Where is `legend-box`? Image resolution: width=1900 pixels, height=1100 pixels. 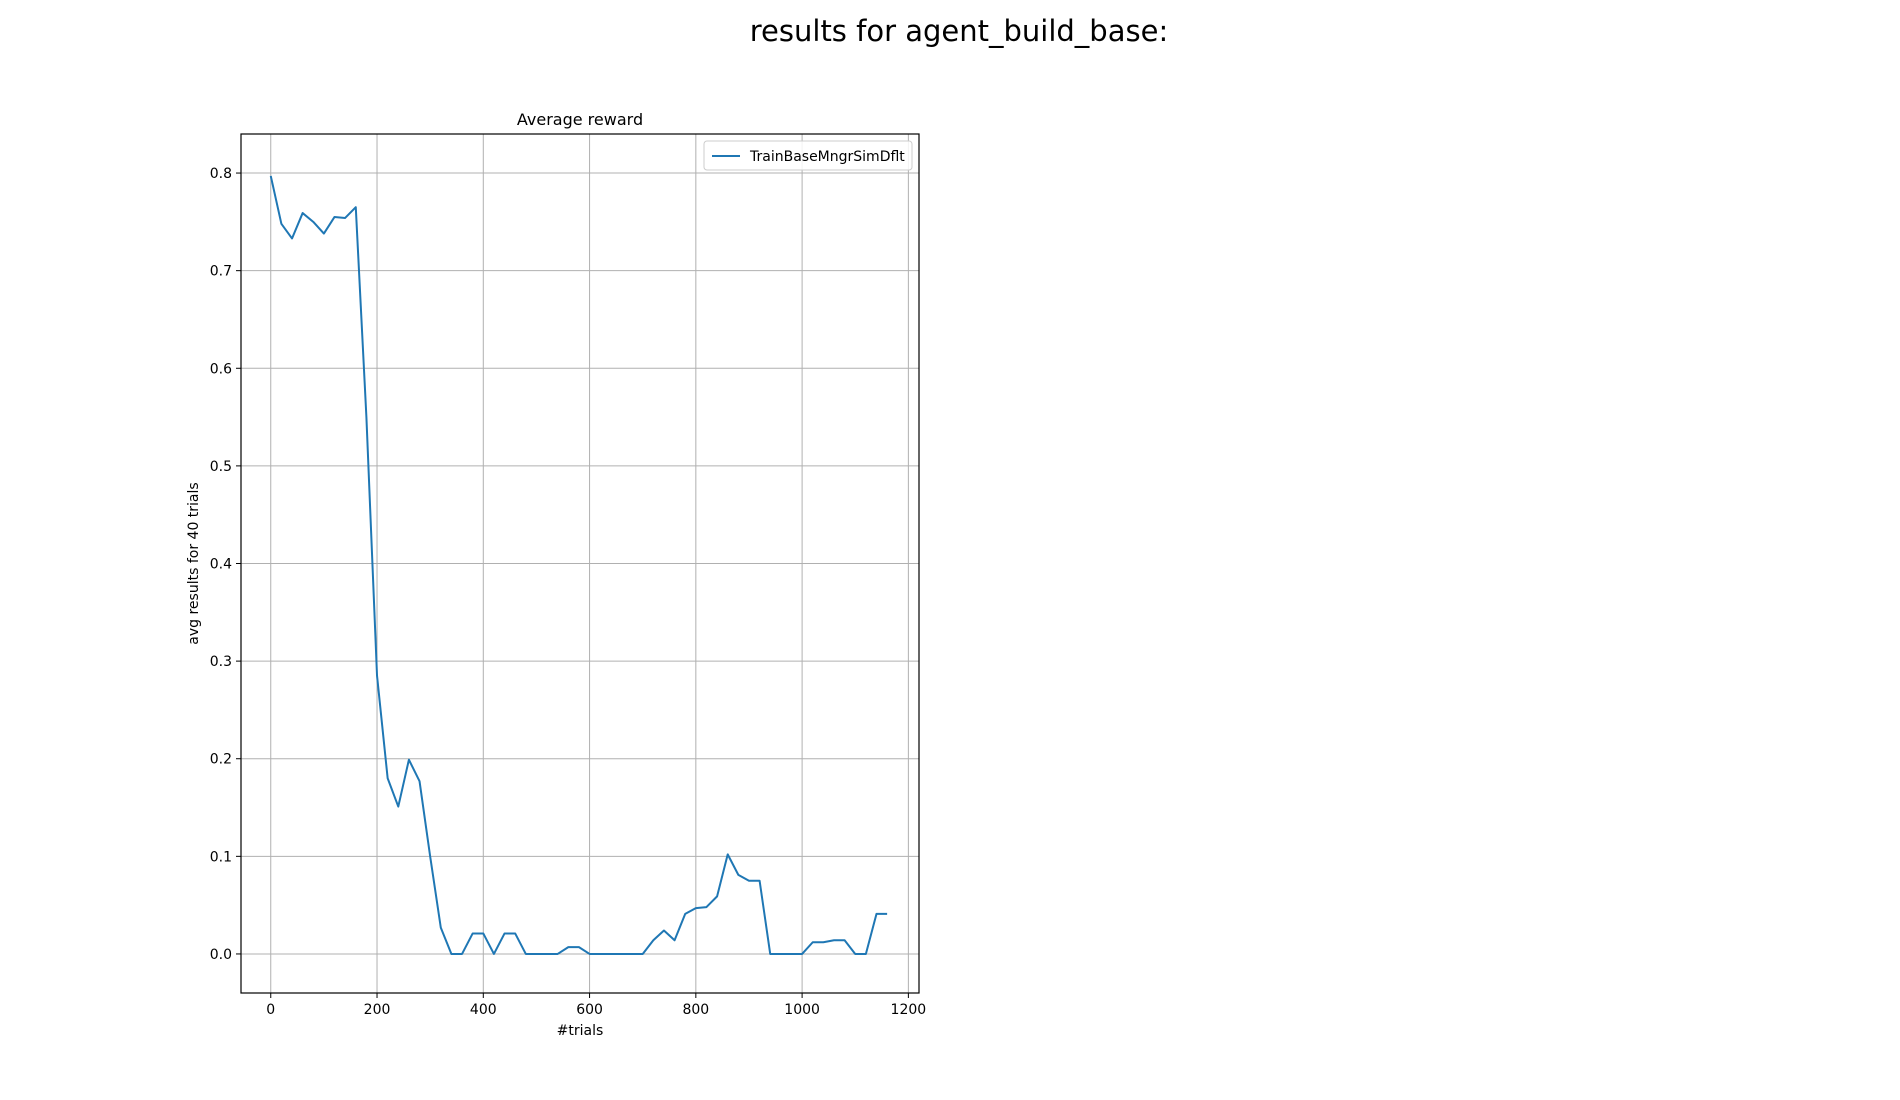
legend-box is located at coordinates (808, 155).